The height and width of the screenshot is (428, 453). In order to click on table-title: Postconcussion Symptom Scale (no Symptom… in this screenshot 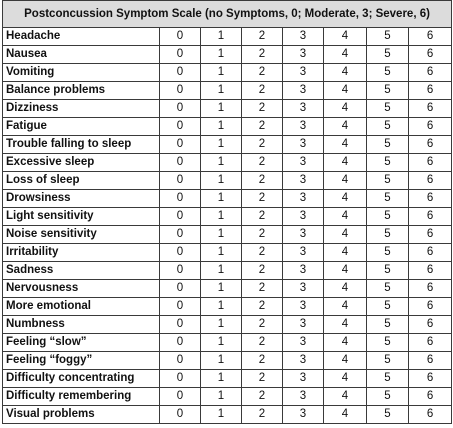, I will do `click(227, 14)`.